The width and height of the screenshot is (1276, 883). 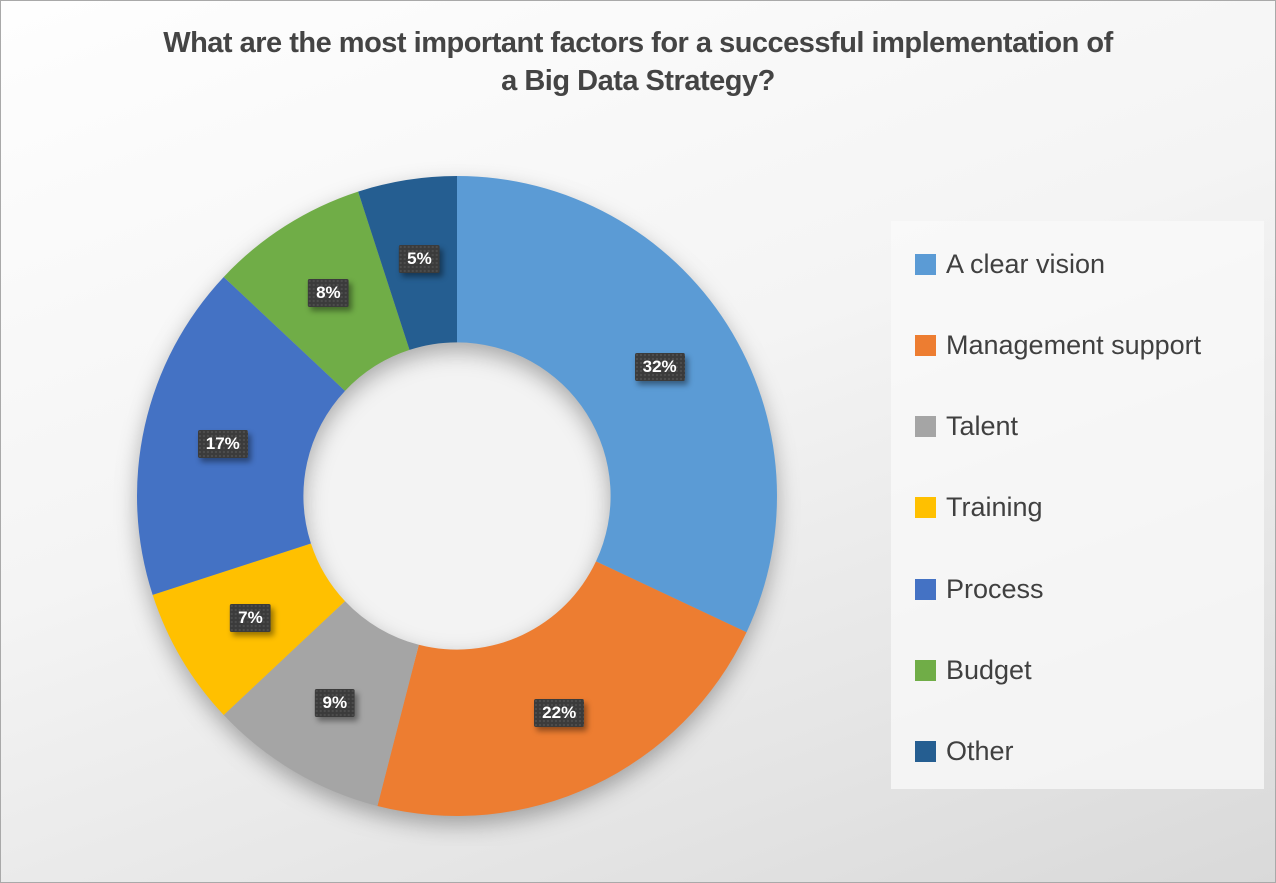 What do you see at coordinates (925, 345) in the screenshot?
I see `legend-swatch-management-support` at bounding box center [925, 345].